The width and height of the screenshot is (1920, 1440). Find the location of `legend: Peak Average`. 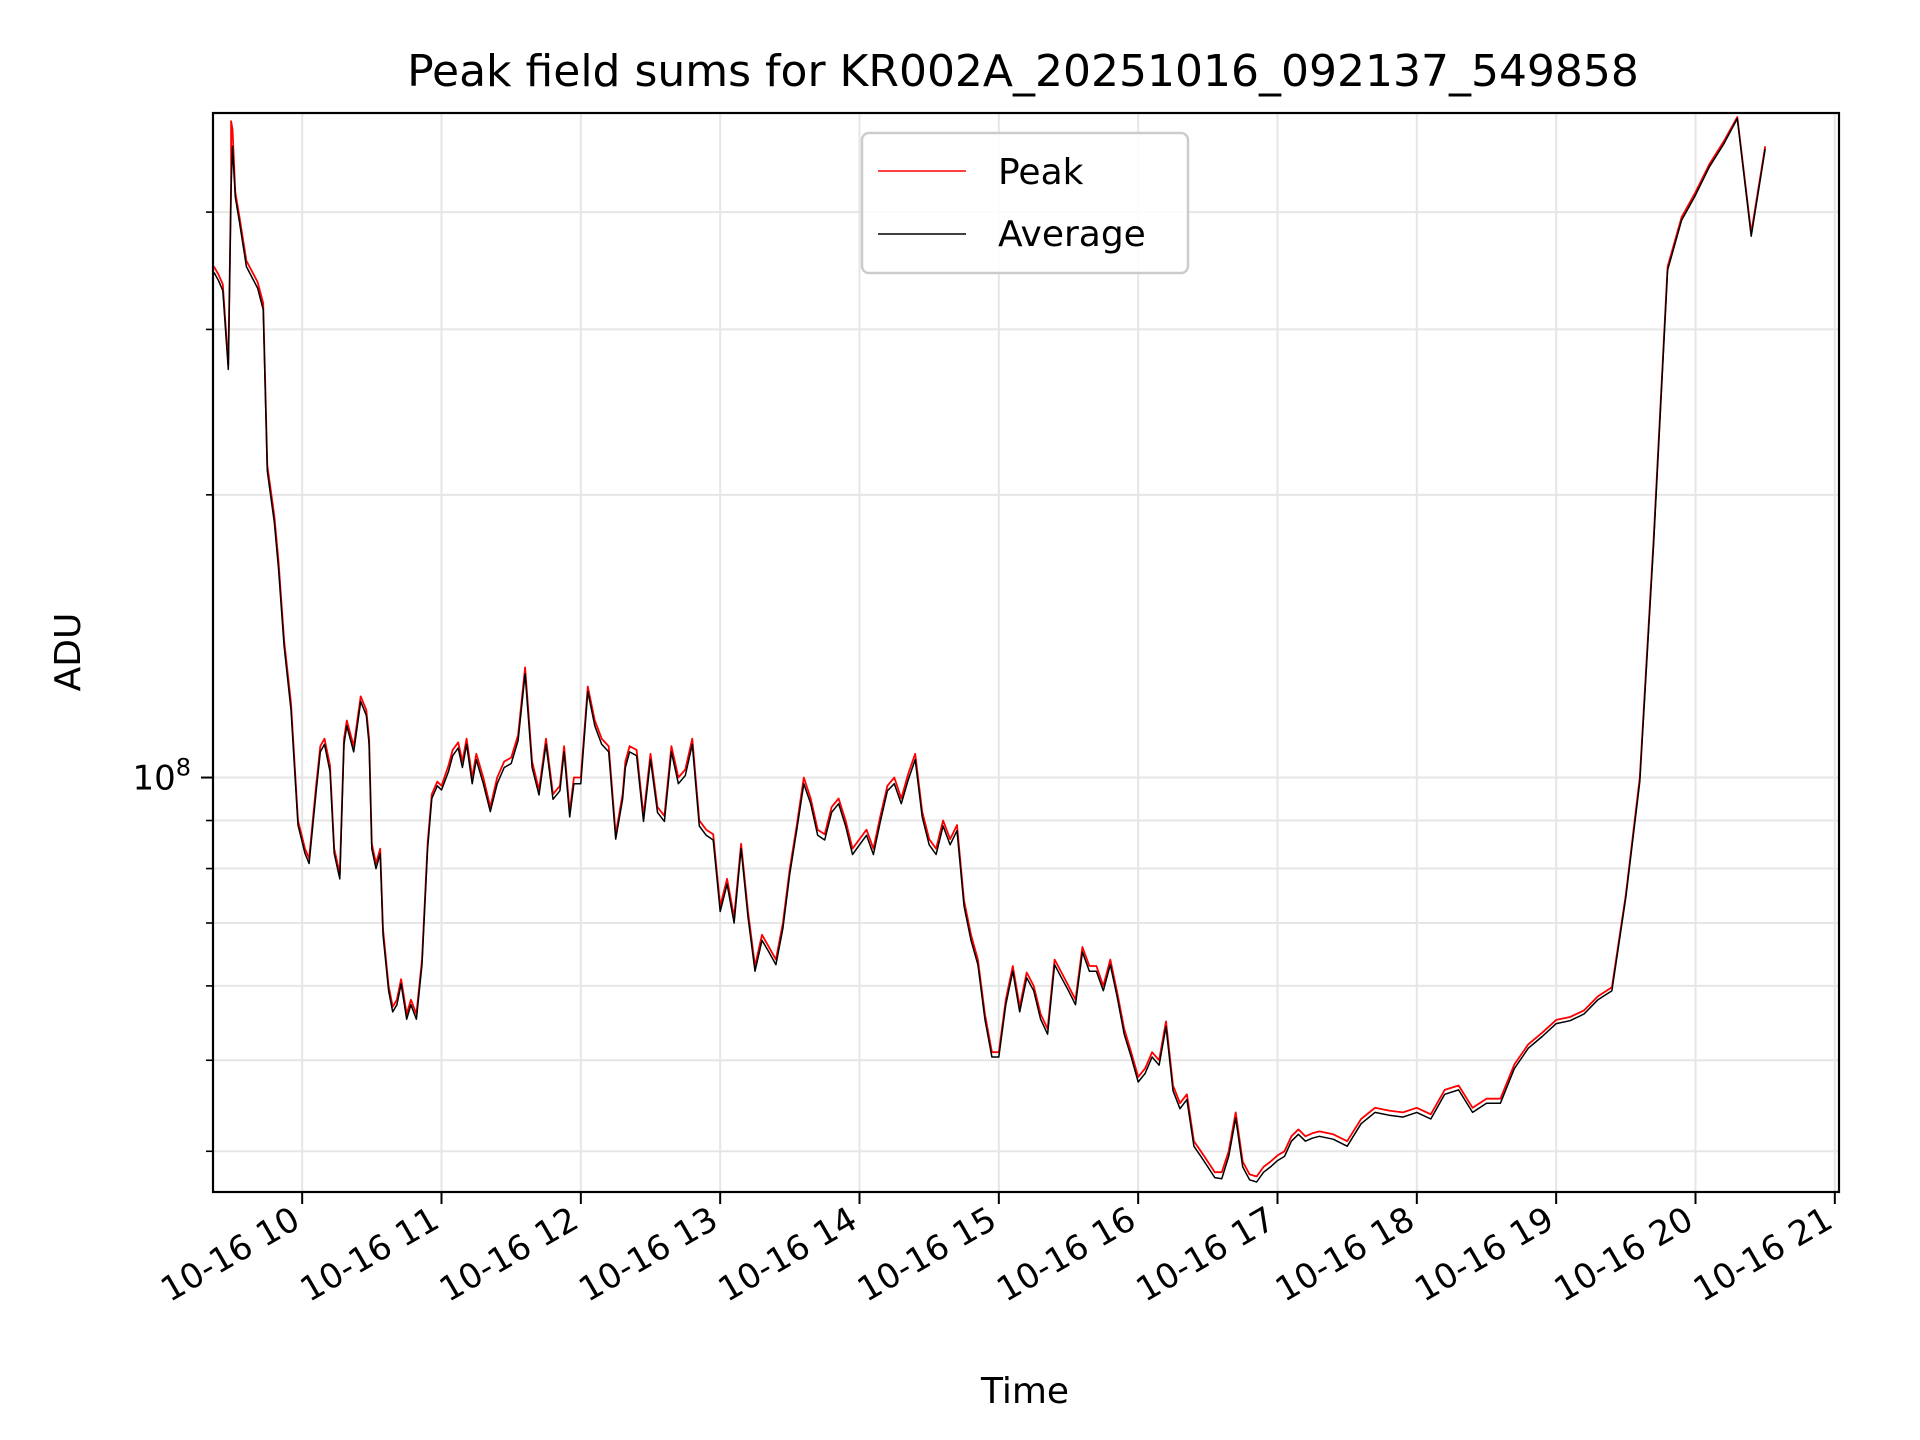

legend: Peak Average is located at coordinates (1025, 203).